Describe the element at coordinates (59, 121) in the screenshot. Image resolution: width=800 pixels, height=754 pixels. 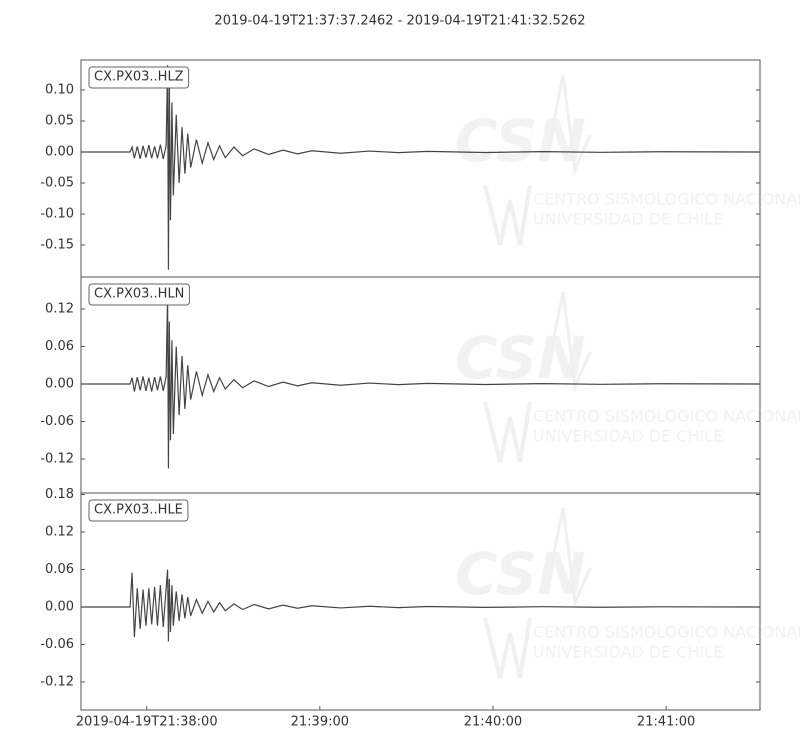
I see `y-tick-label: 0.05` at that location.